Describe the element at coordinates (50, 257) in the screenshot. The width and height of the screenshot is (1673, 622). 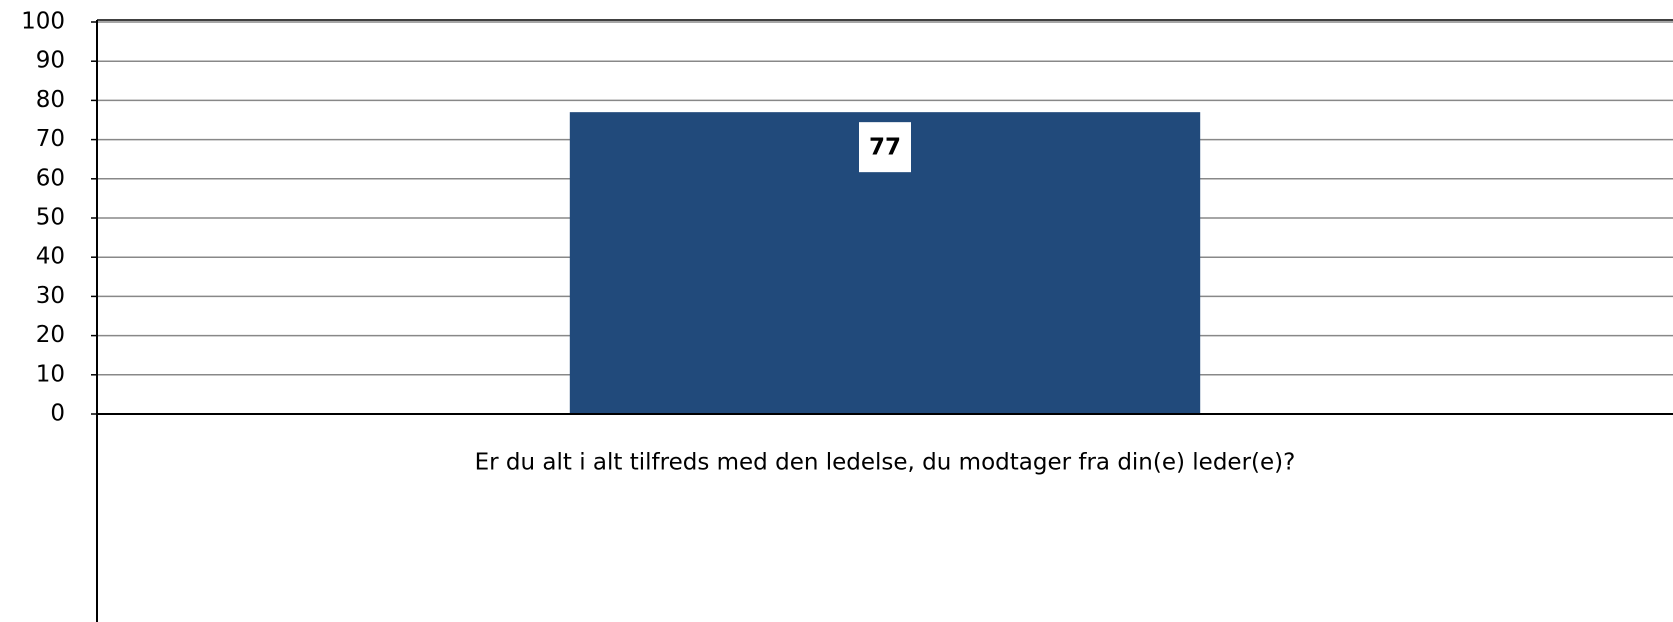
I see `y-tick-label: 40` at that location.